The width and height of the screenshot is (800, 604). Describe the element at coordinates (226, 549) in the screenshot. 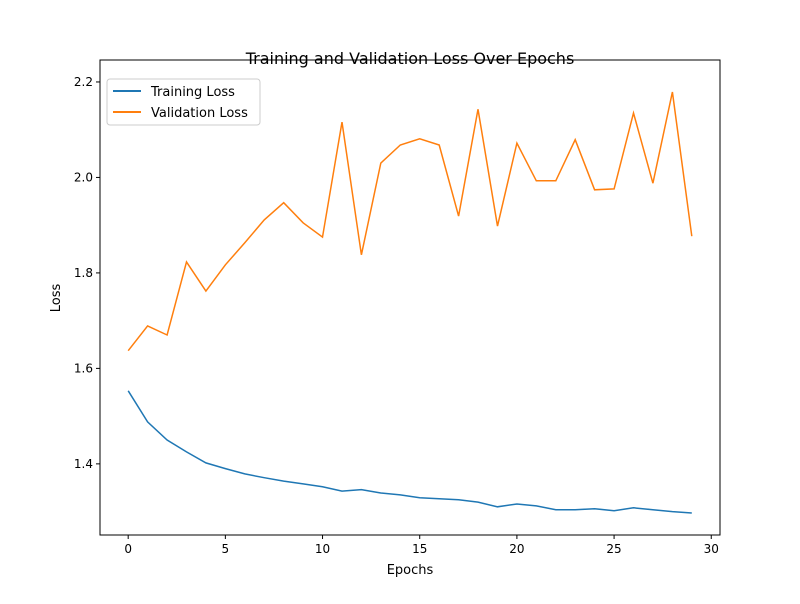

I see `x-tick-label: 5` at that location.